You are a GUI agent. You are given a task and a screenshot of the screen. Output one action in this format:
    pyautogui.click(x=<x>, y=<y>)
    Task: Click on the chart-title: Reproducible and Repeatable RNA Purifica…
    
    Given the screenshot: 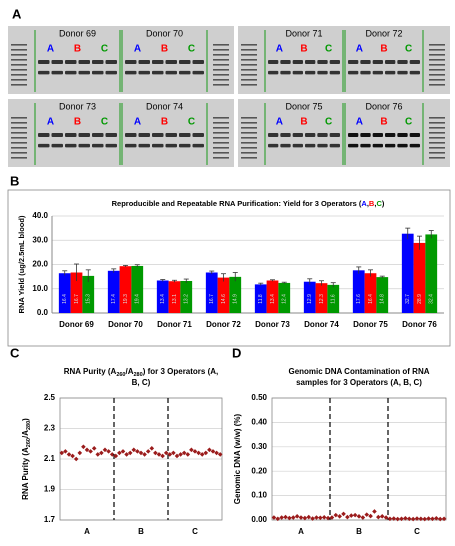 What is the action you would take?
    pyautogui.click(x=248, y=203)
    